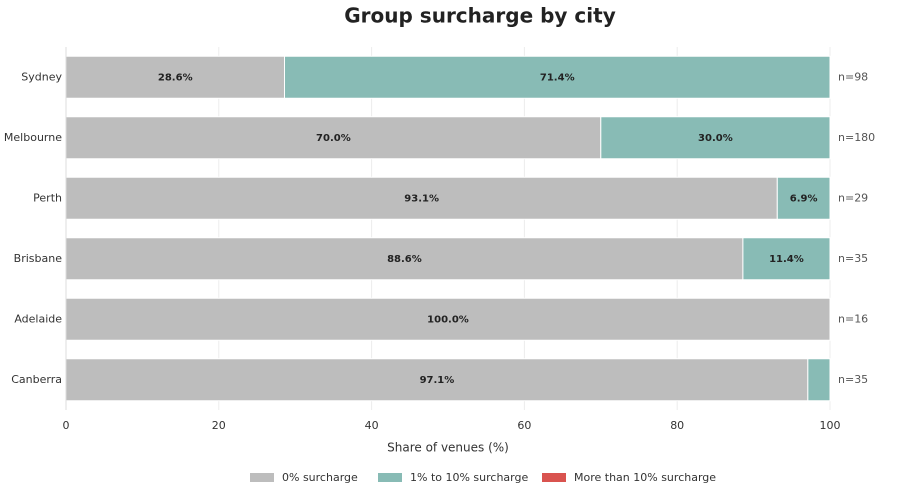 This screenshot has height=496, width=900. What do you see at coordinates (448, 448) in the screenshot?
I see `x-axis-label: Share of venues (%)` at bounding box center [448, 448].